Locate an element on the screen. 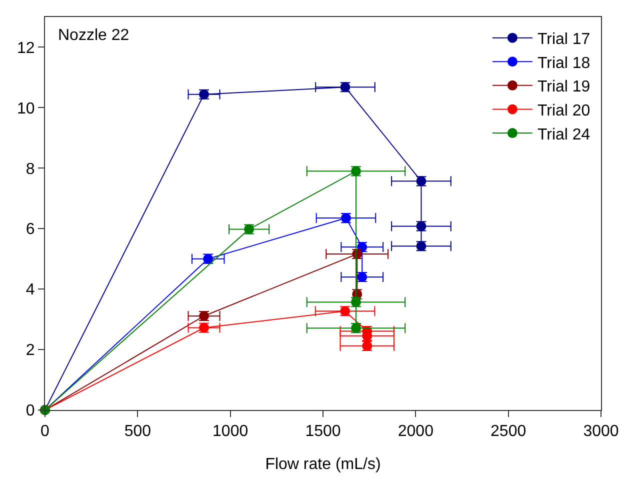 This screenshot has height=493, width=635. legend-label: Trial 17 is located at coordinates (563, 39).